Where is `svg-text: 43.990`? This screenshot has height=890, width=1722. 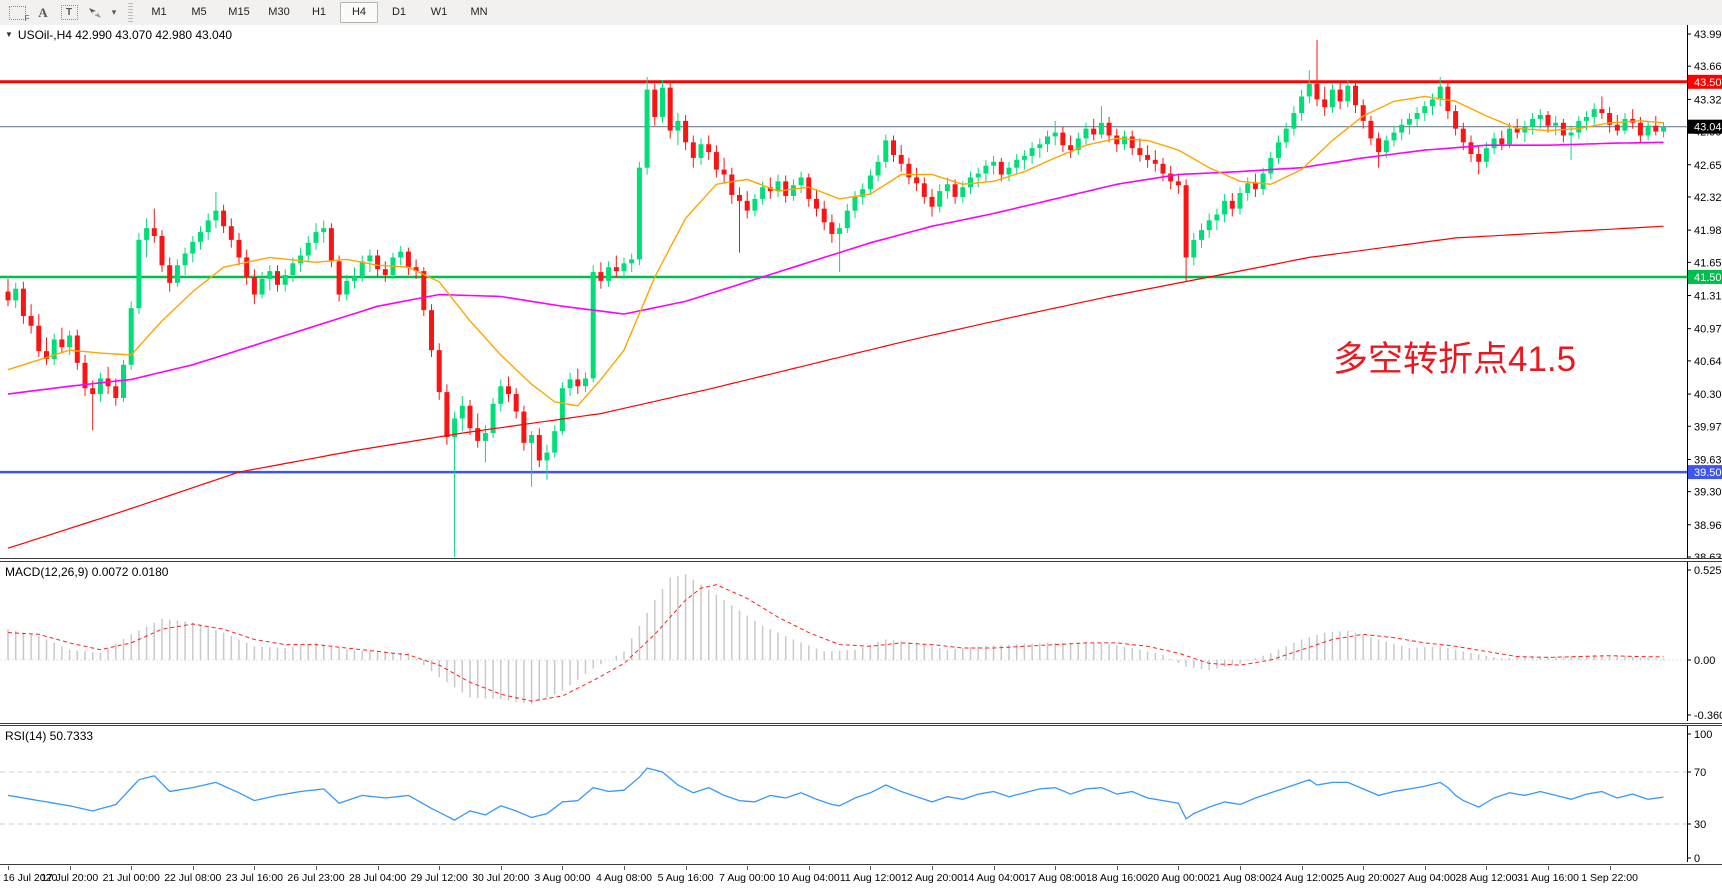 svg-text: 43.990 is located at coordinates (1708, 35).